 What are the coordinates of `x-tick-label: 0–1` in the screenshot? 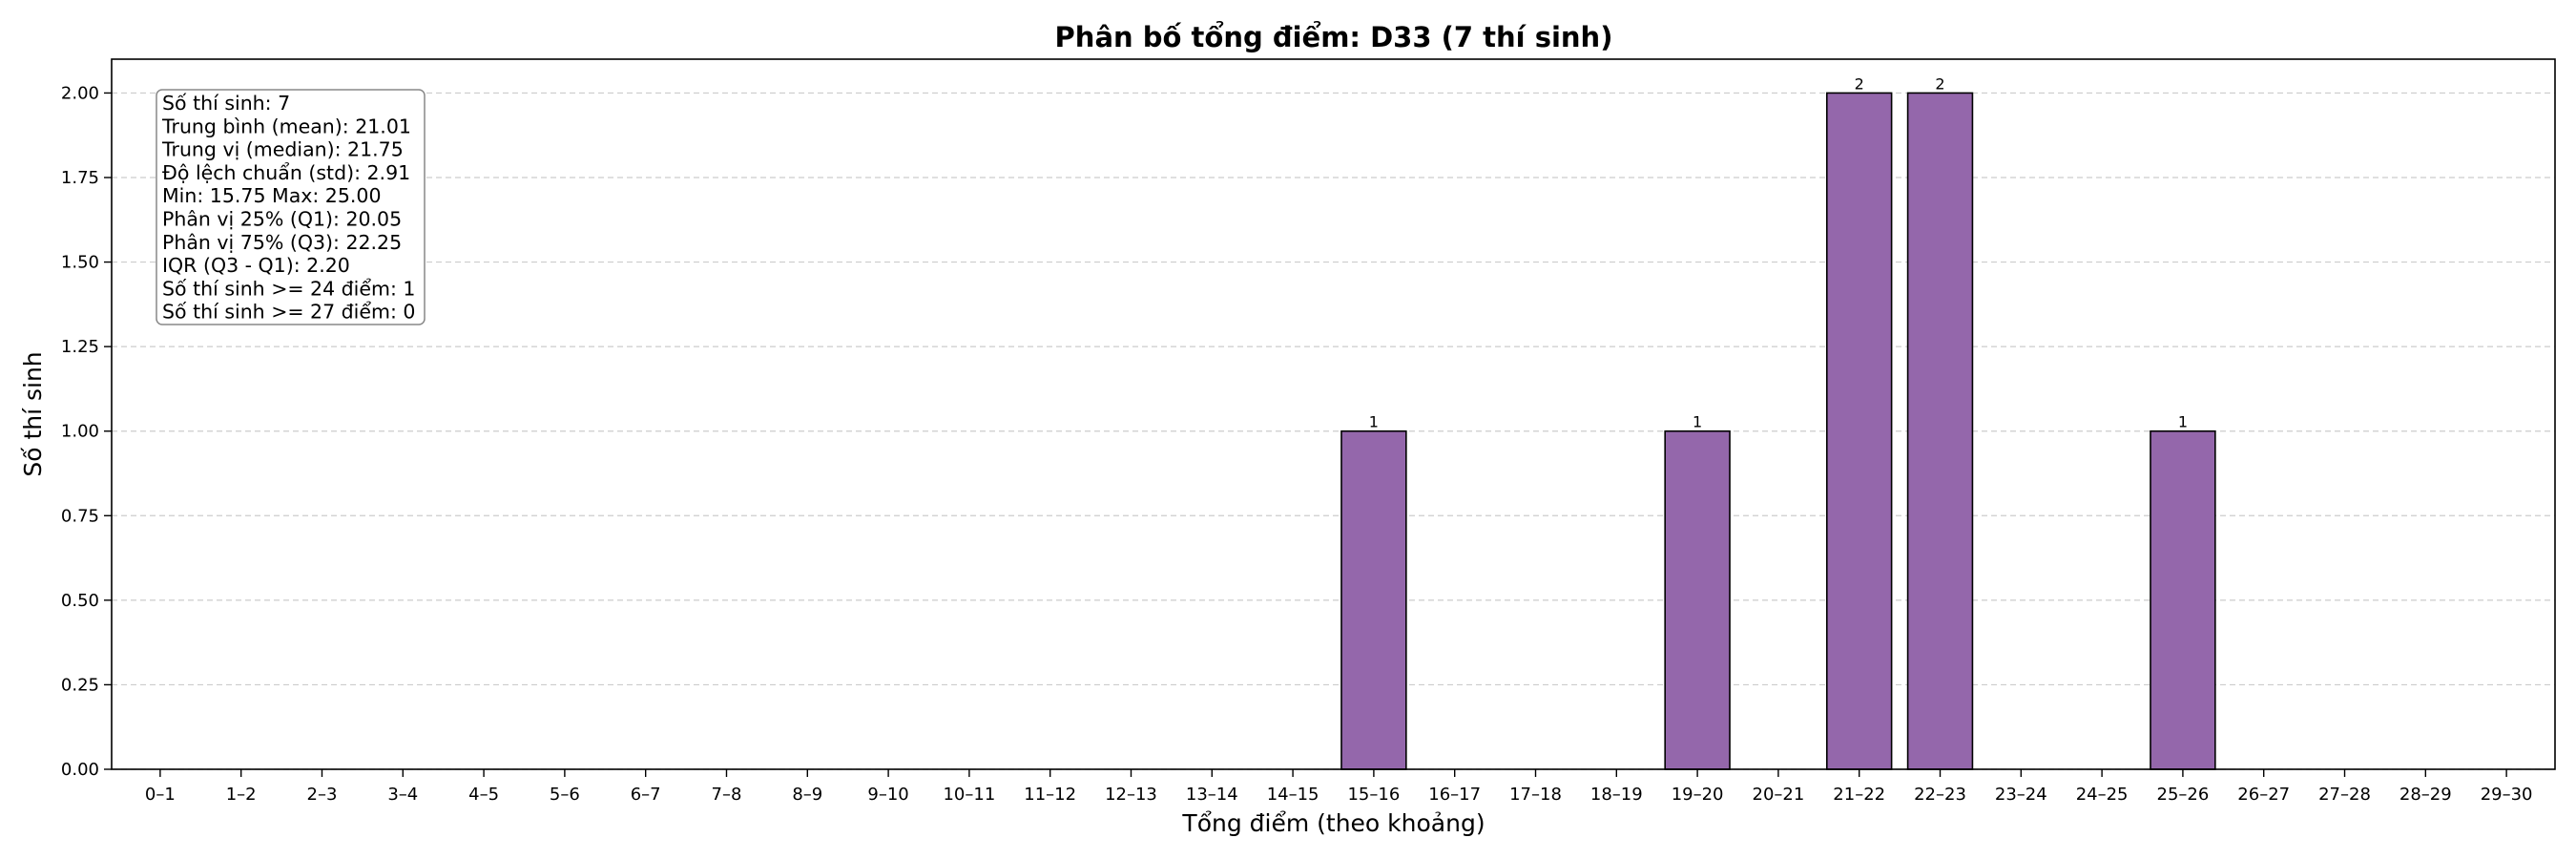 It's located at (160, 795).